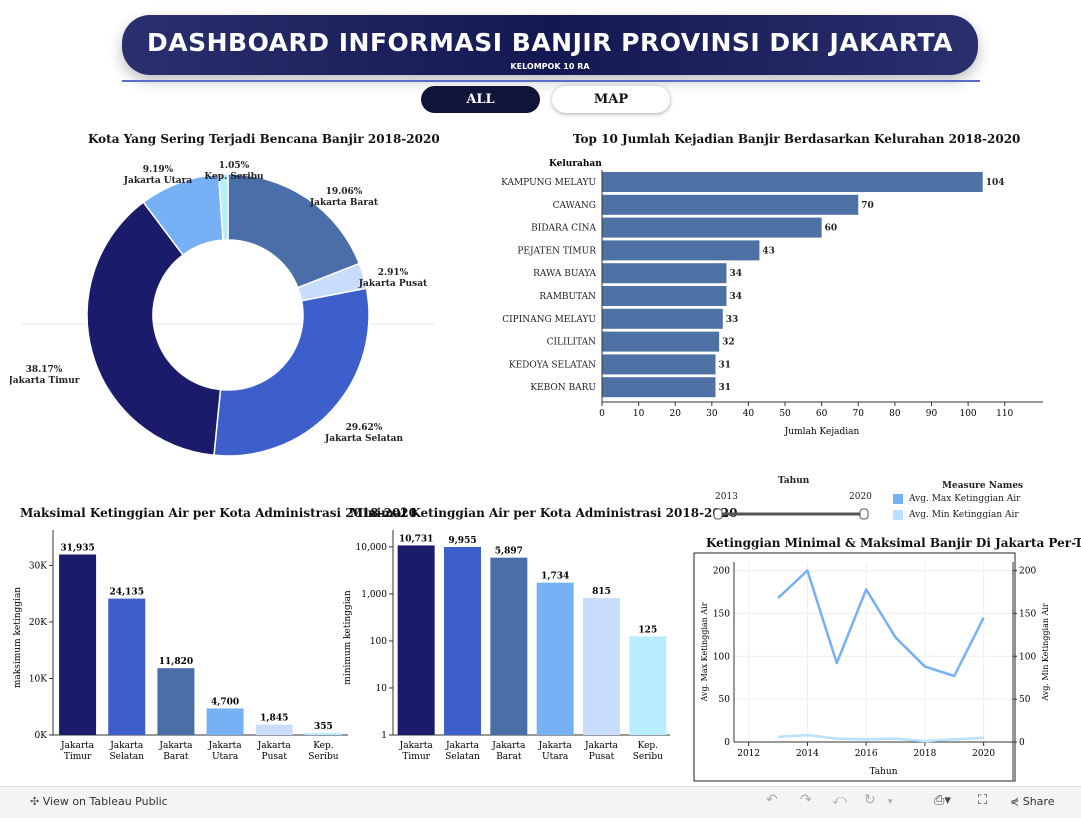 This screenshot has height=818, width=1081. I want to click on chevron-down-icon: ▾, so click(890, 802).